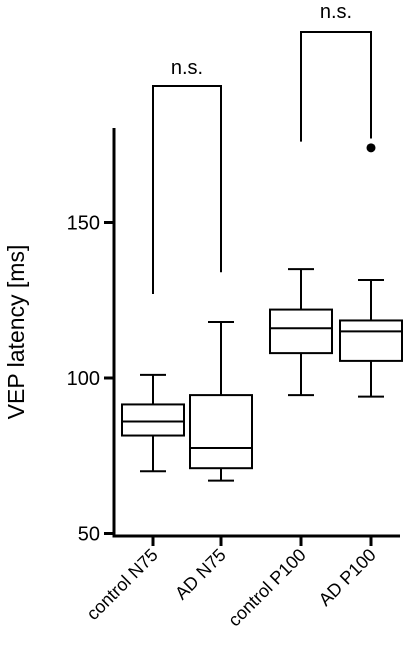 The image size is (413, 659). I want to click on outlier-point, so click(371, 148).